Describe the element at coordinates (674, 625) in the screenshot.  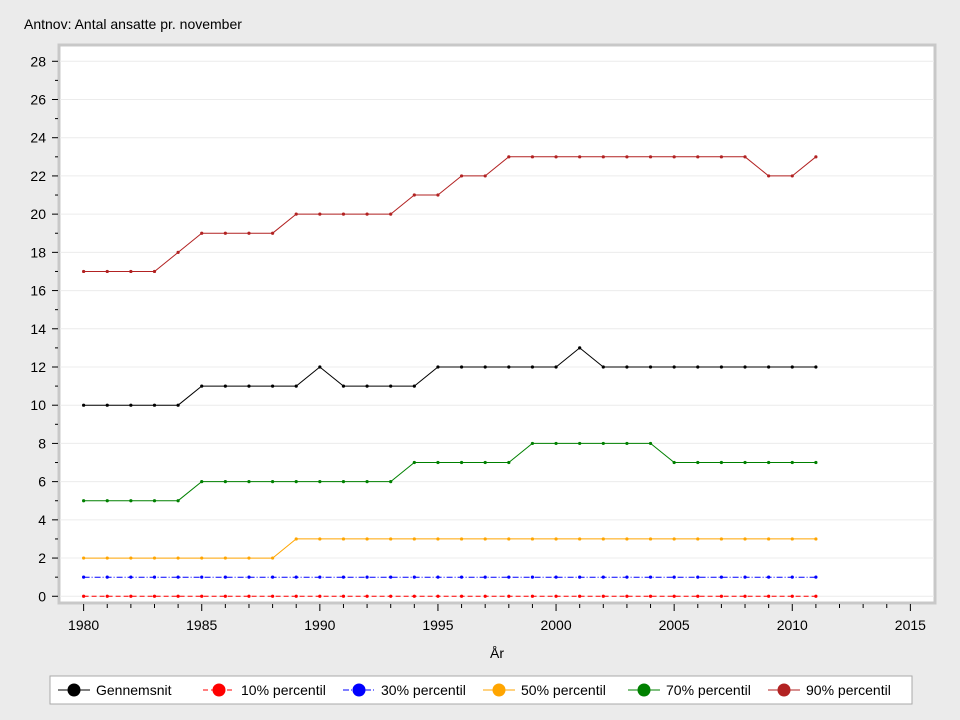
I see `x-tick-label: 2005` at that location.